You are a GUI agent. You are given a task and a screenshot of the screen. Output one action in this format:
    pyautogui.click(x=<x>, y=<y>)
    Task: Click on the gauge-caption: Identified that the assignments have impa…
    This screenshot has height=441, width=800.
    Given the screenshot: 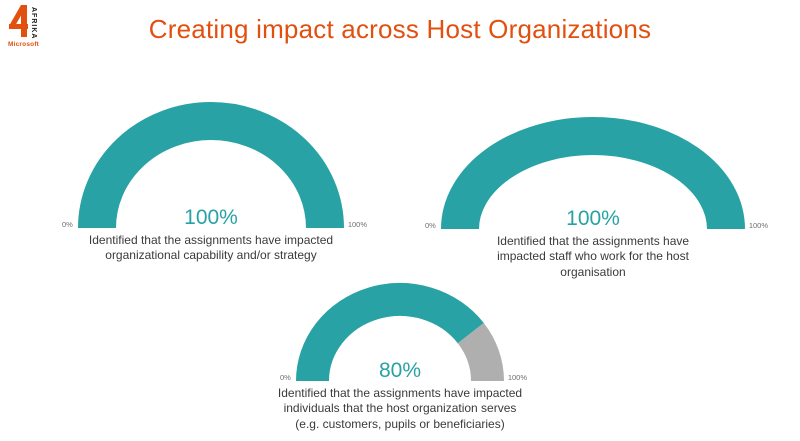 What is the action you would take?
    pyautogui.click(x=593, y=256)
    